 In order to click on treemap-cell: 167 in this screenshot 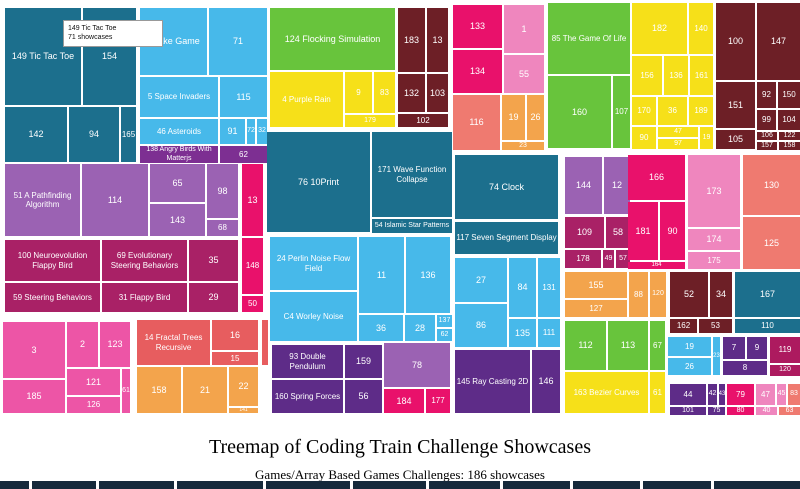, I will do `click(767, 294)`.